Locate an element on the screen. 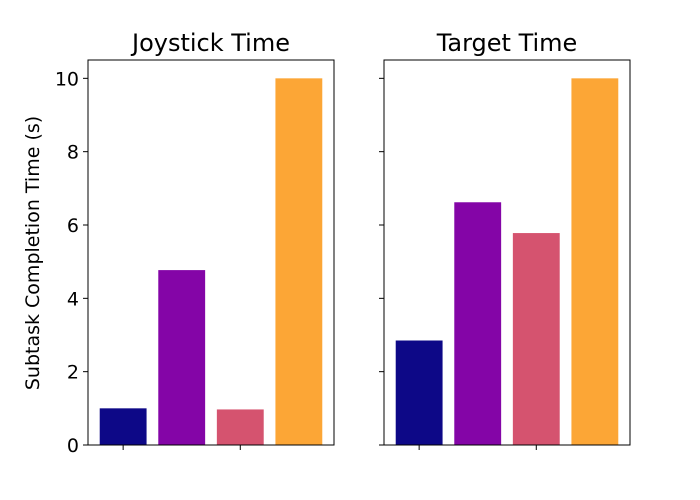 The image size is (700, 500). y-tick-label-8: 8 is located at coordinates (73, 153).